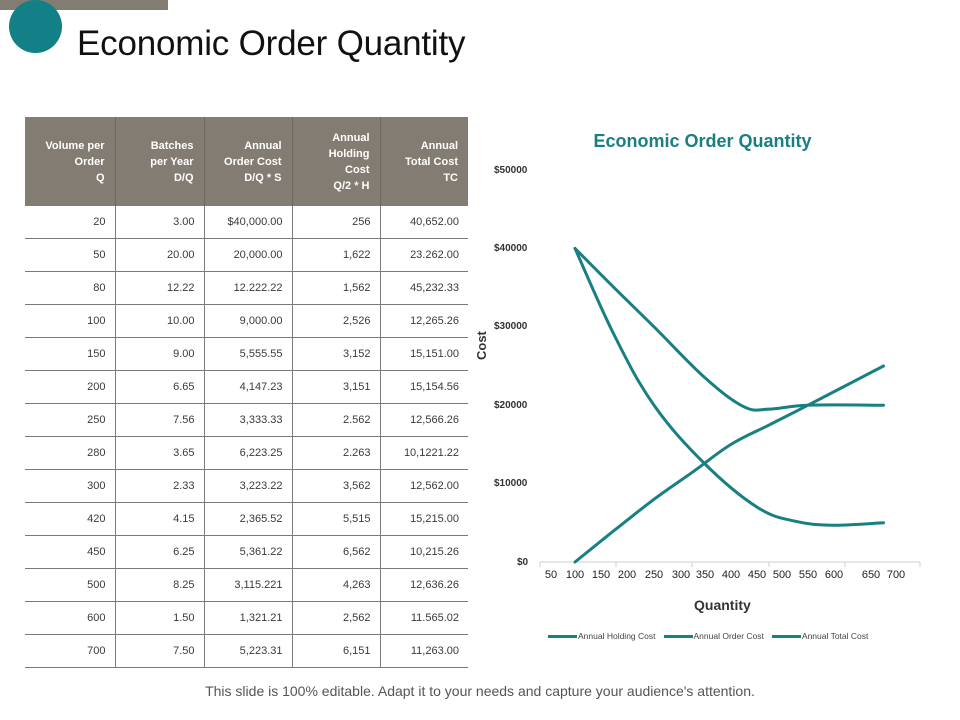 This screenshot has height=720, width=960. What do you see at coordinates (335, 420) in the screenshot?
I see `table-cell: 2.562` at bounding box center [335, 420].